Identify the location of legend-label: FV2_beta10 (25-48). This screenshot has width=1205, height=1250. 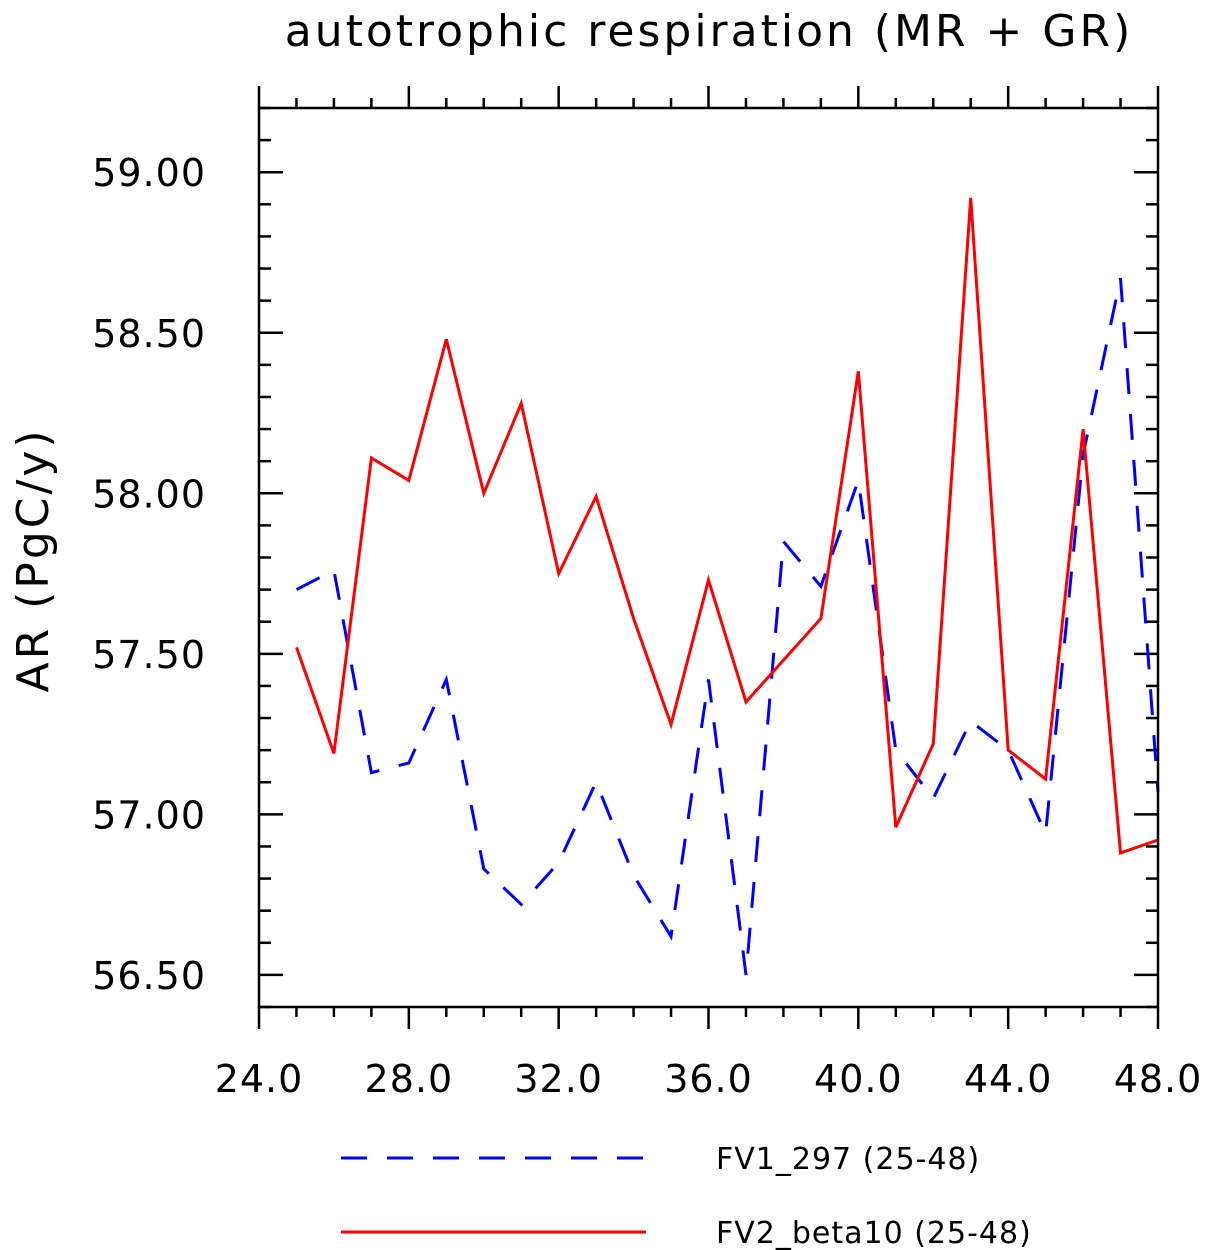
(874, 1233).